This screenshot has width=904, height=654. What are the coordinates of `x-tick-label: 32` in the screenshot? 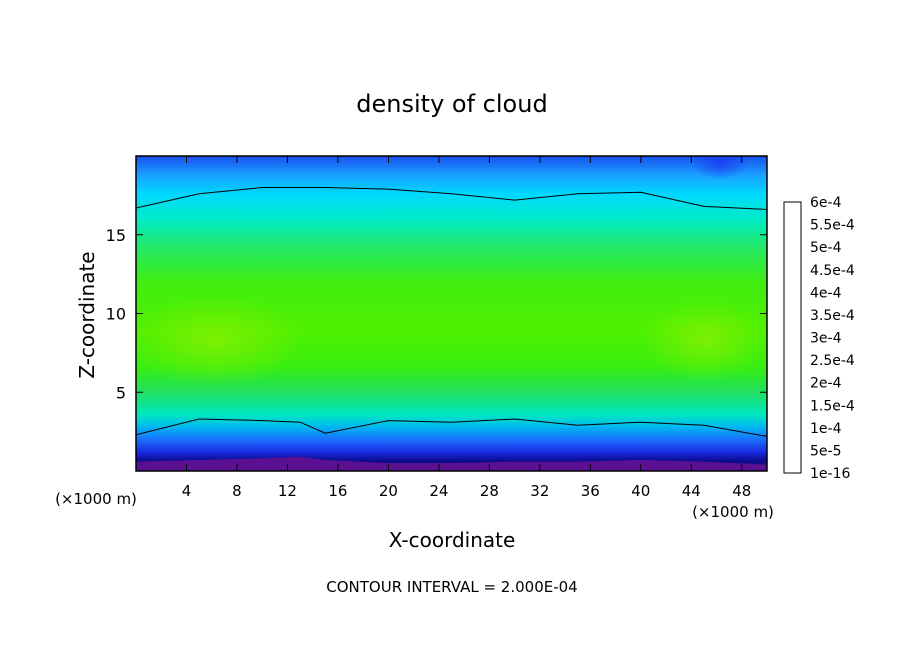 It's located at (539, 491).